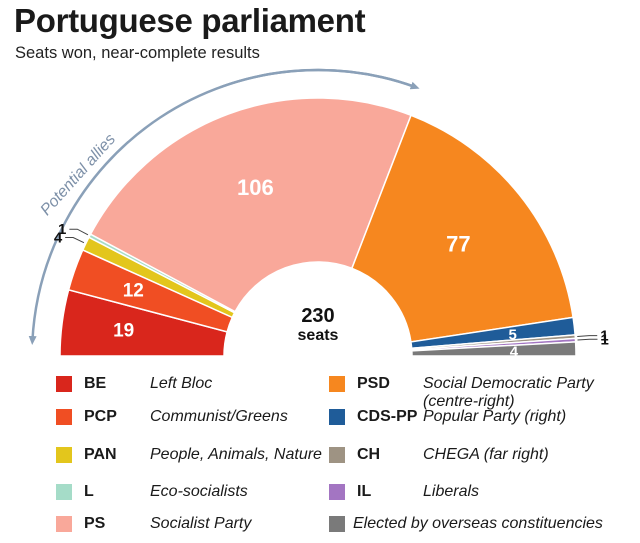  Describe the element at coordinates (373, 383) in the screenshot. I see `legend-abbr: PSD` at that location.